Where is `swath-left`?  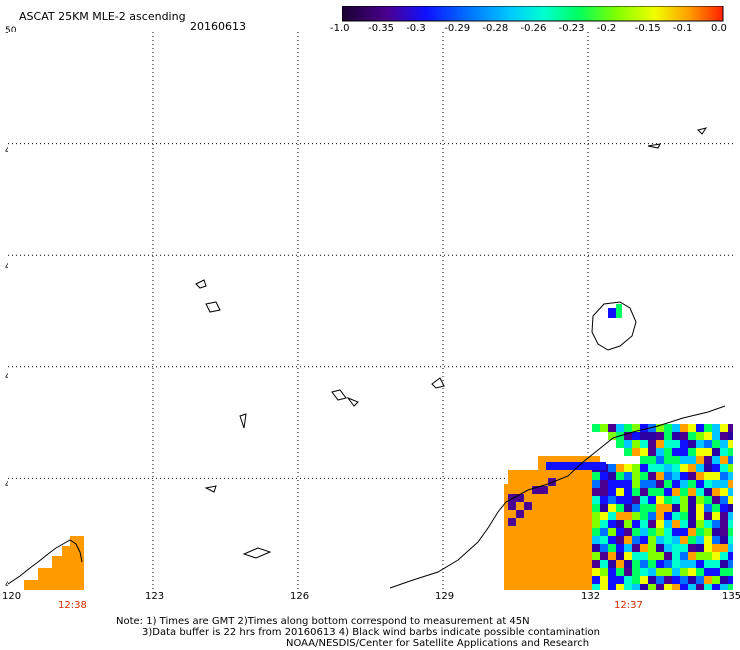
swath-left is located at coordinates (61, 574).